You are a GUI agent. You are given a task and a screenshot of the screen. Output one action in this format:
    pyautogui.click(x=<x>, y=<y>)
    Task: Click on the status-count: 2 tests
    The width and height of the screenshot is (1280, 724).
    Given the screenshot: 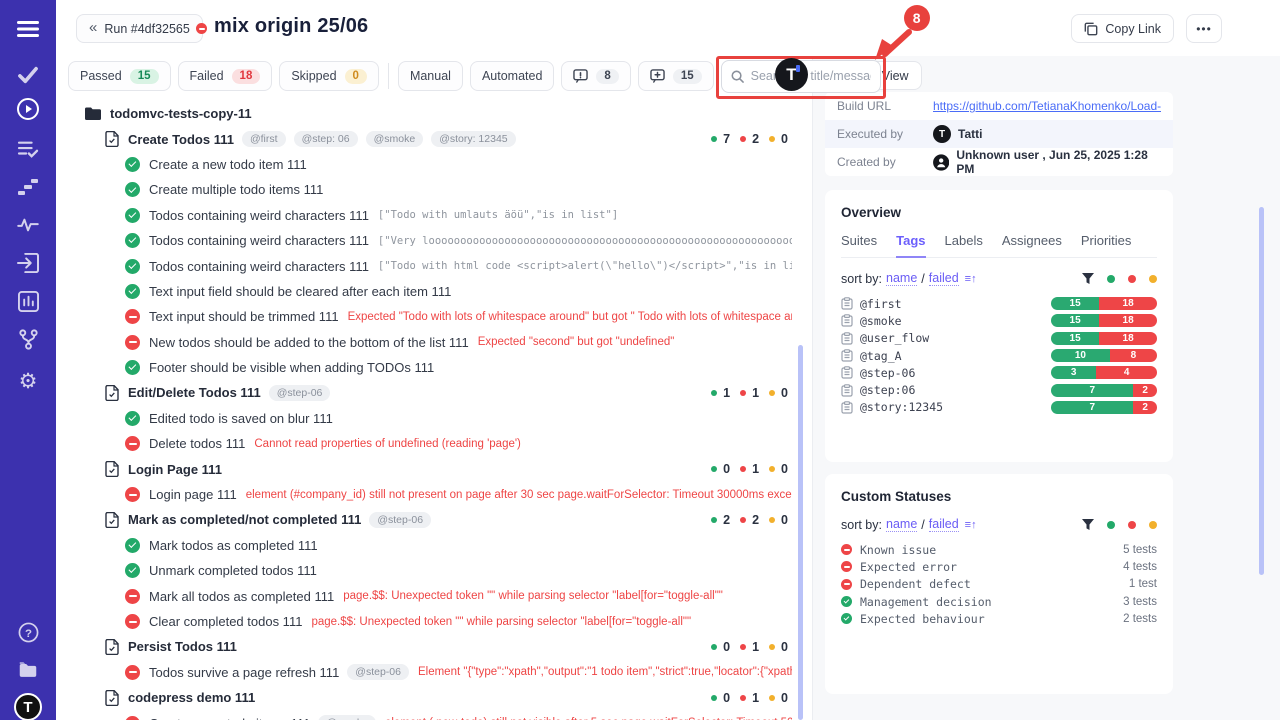 What is the action you would take?
    pyautogui.click(x=1140, y=619)
    